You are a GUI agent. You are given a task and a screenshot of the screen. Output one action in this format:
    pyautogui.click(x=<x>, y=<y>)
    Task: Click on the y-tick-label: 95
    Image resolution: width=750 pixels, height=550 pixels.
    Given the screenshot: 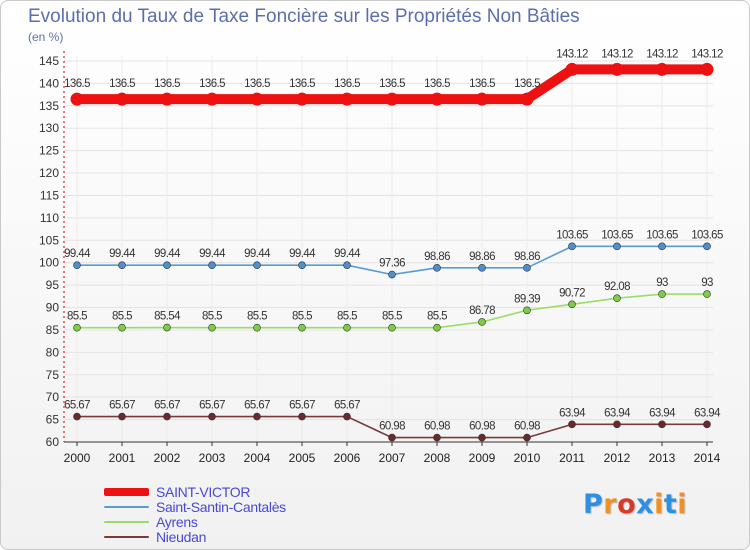 What is the action you would take?
    pyautogui.click(x=53, y=285)
    